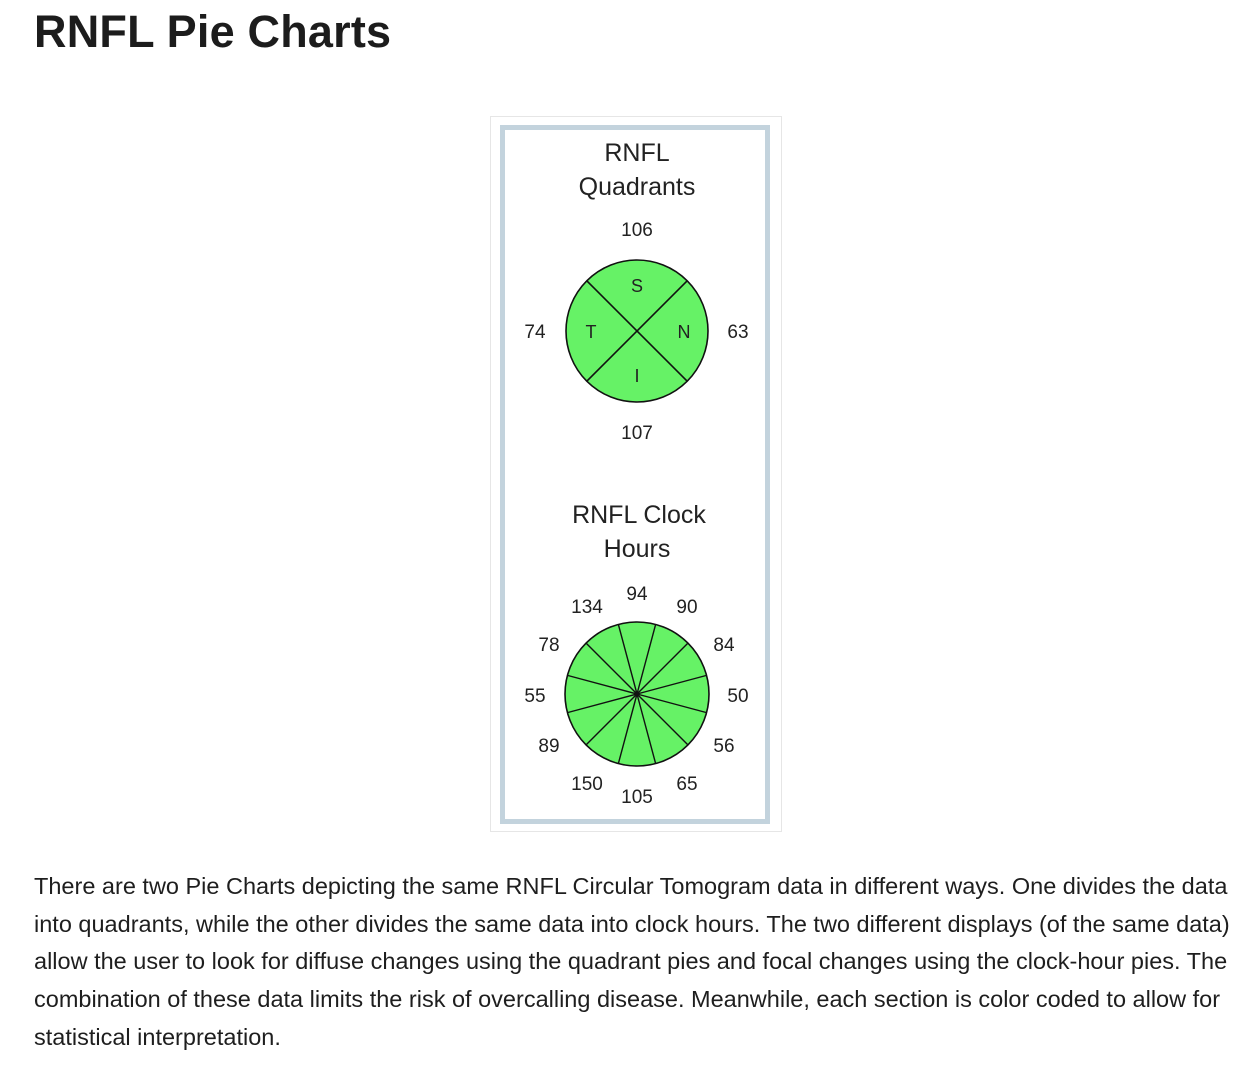 The width and height of the screenshot is (1255, 1080). I want to click on quadrants-title-line2: Quadrants, so click(637, 187).